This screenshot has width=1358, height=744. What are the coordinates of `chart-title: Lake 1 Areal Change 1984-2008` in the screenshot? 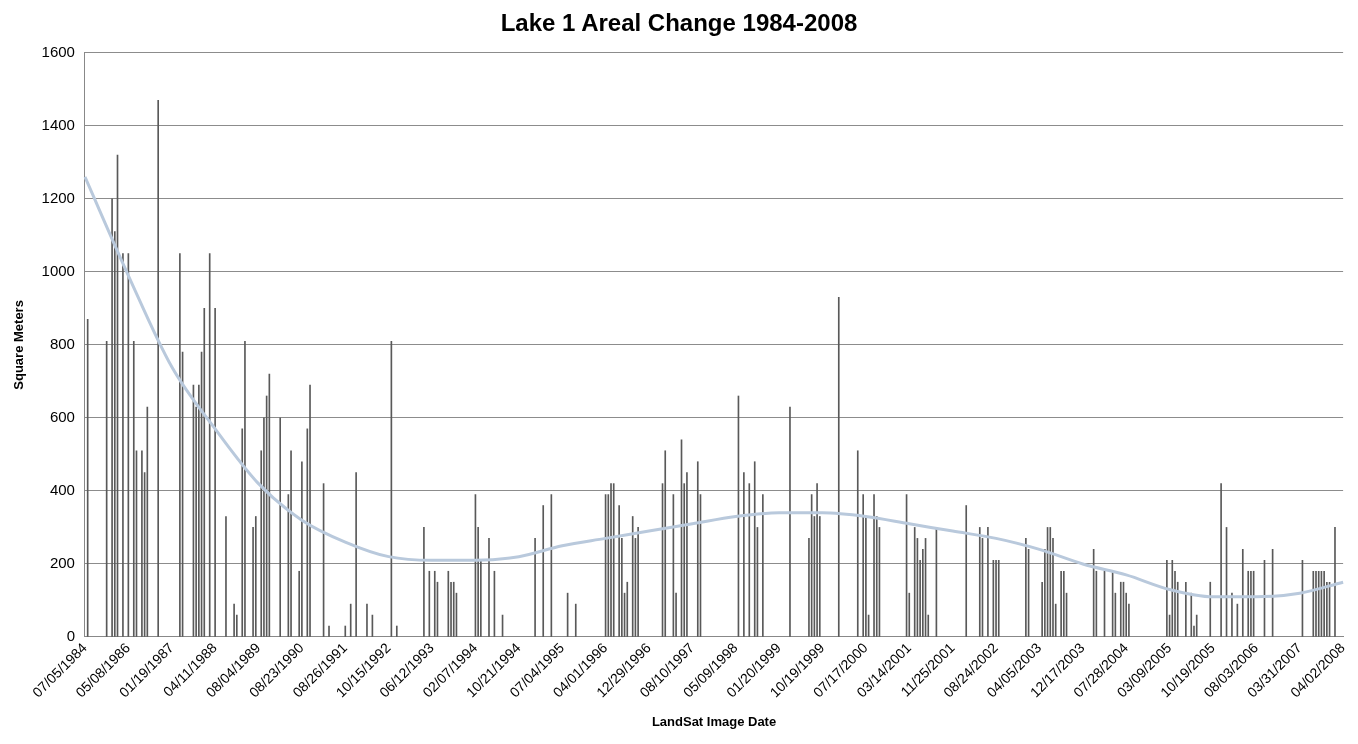 It's located at (679, 23).